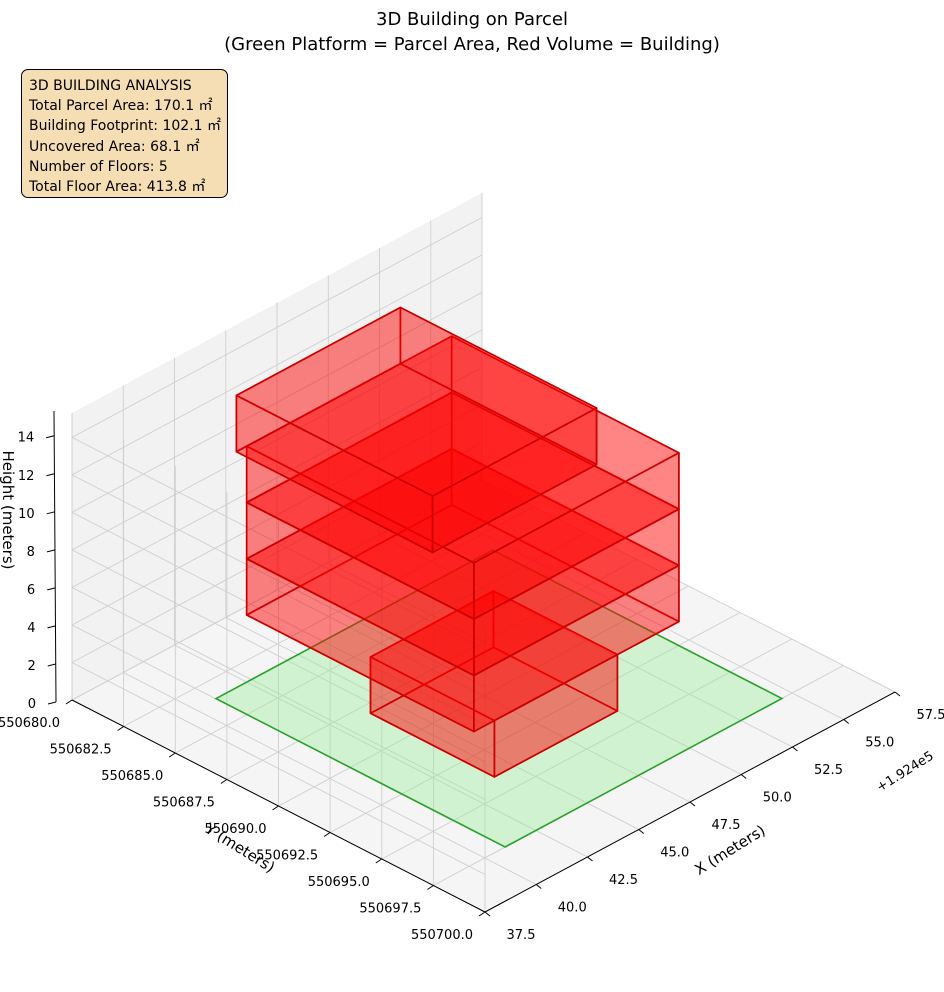  What do you see at coordinates (184, 803) in the screenshot?
I see `y-tick-label: 550687.5` at bounding box center [184, 803].